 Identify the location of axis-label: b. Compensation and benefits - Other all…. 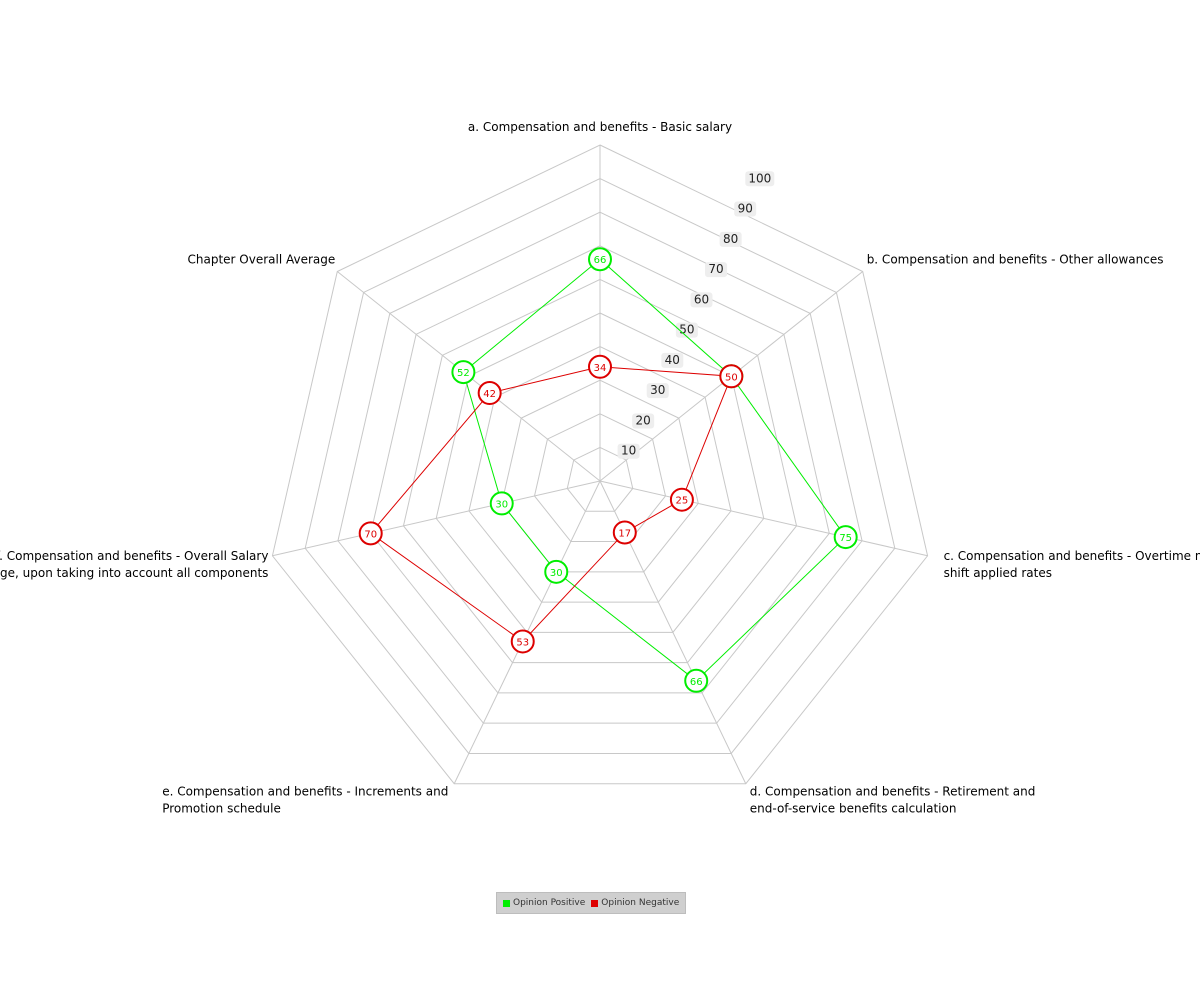
(1015, 260).